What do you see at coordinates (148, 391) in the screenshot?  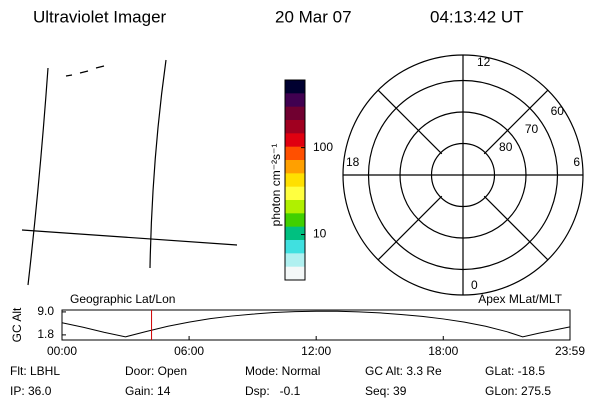 I see `status-field: Gain: 14` at bounding box center [148, 391].